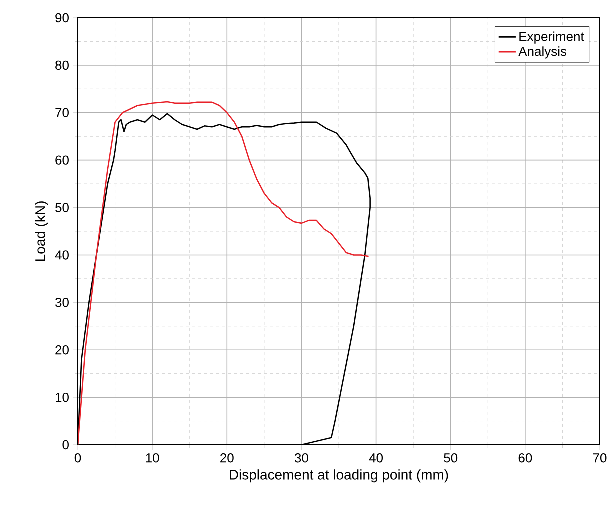  I want to click on x-tick-label: 60, so click(525, 458).